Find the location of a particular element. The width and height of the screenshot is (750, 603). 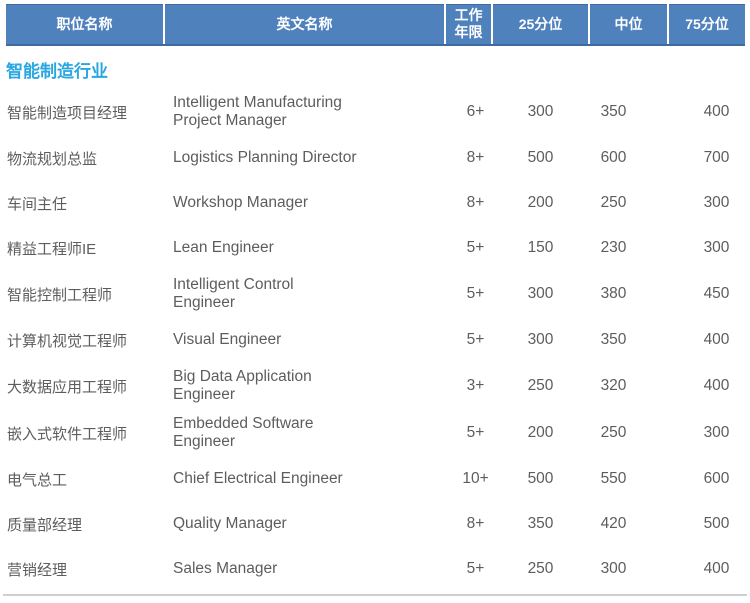

median-value: 230 is located at coordinates (613, 247).